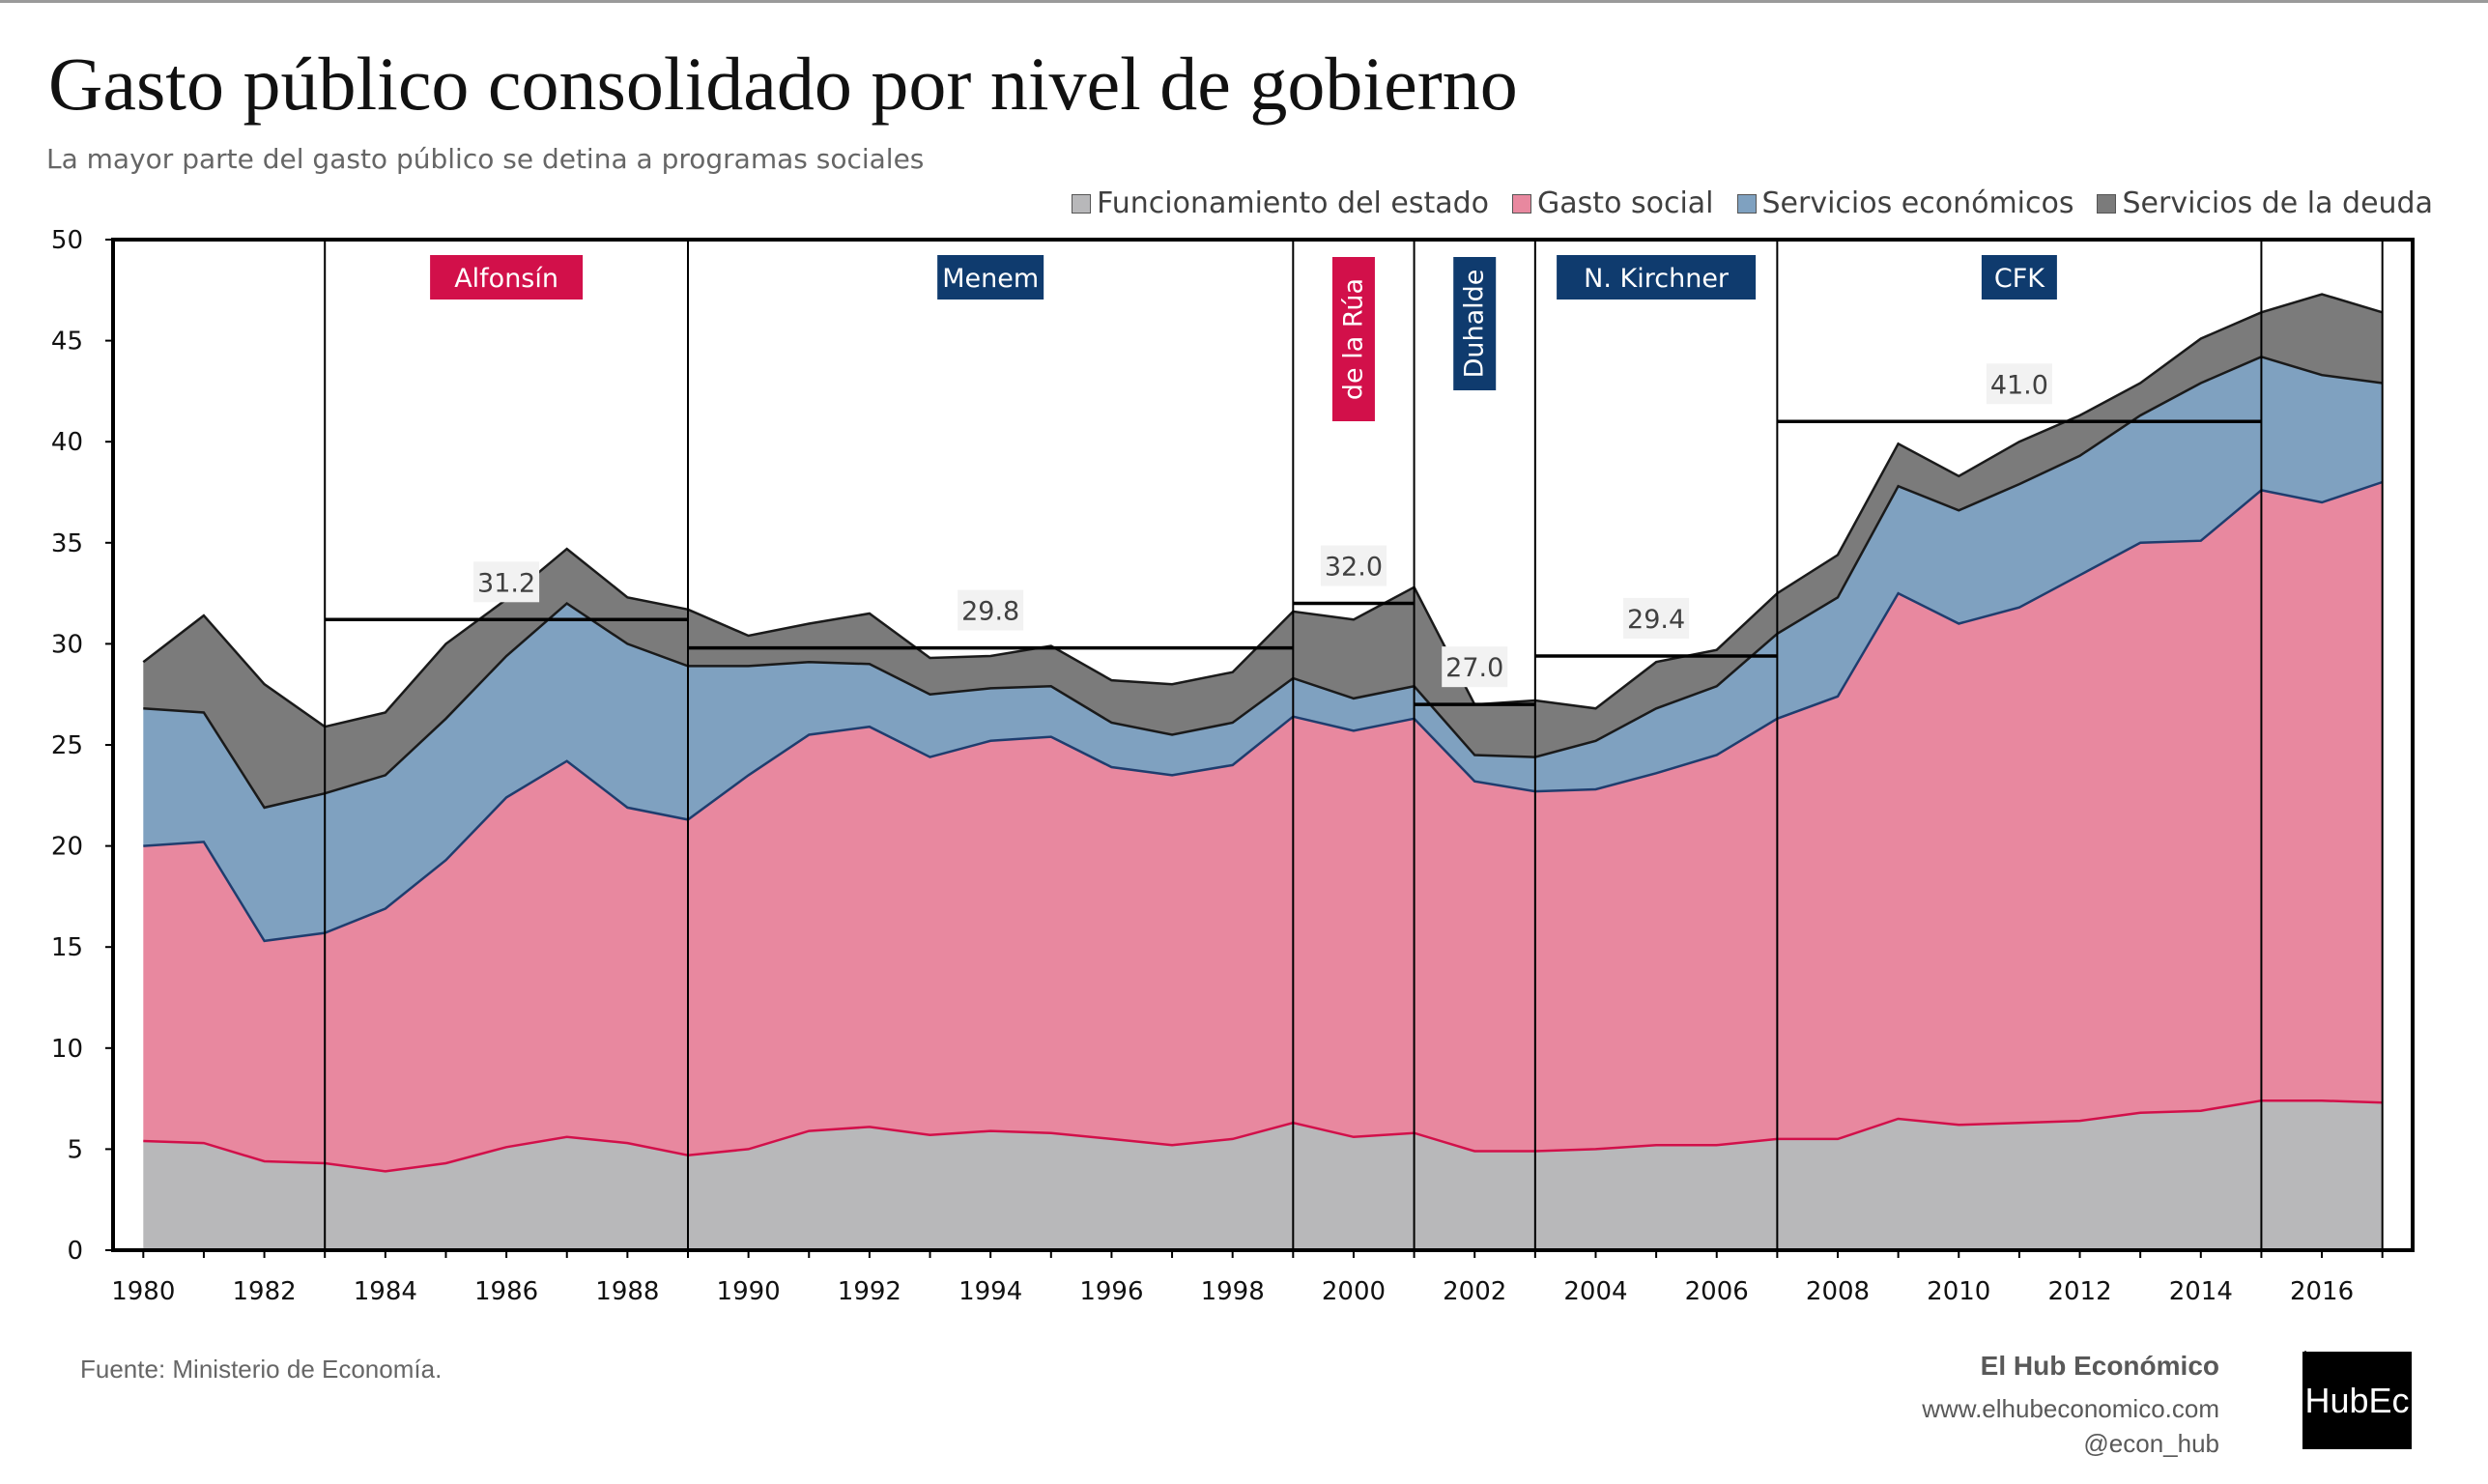 This screenshot has width=2488, height=1484. What do you see at coordinates (1522, 204) in the screenshot?
I see `legend-swatch-gasto-social` at bounding box center [1522, 204].